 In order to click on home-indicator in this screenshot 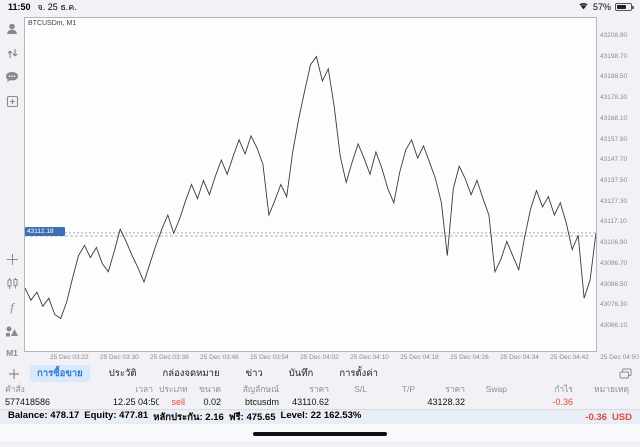, I will do `click(320, 434)`.